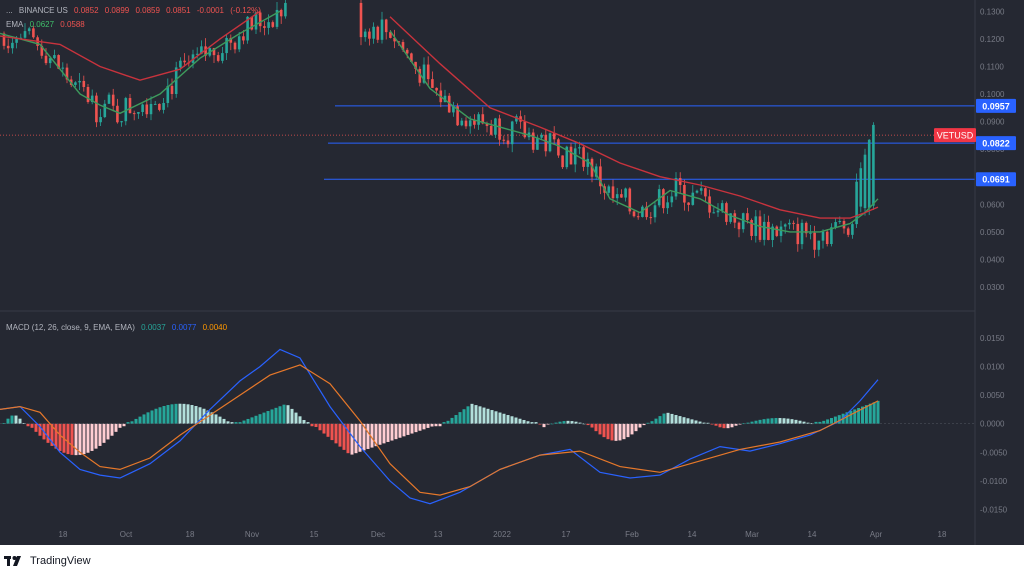 This screenshot has width=1024, height=578. I want to click on time-tick-label: 15, so click(314, 534).